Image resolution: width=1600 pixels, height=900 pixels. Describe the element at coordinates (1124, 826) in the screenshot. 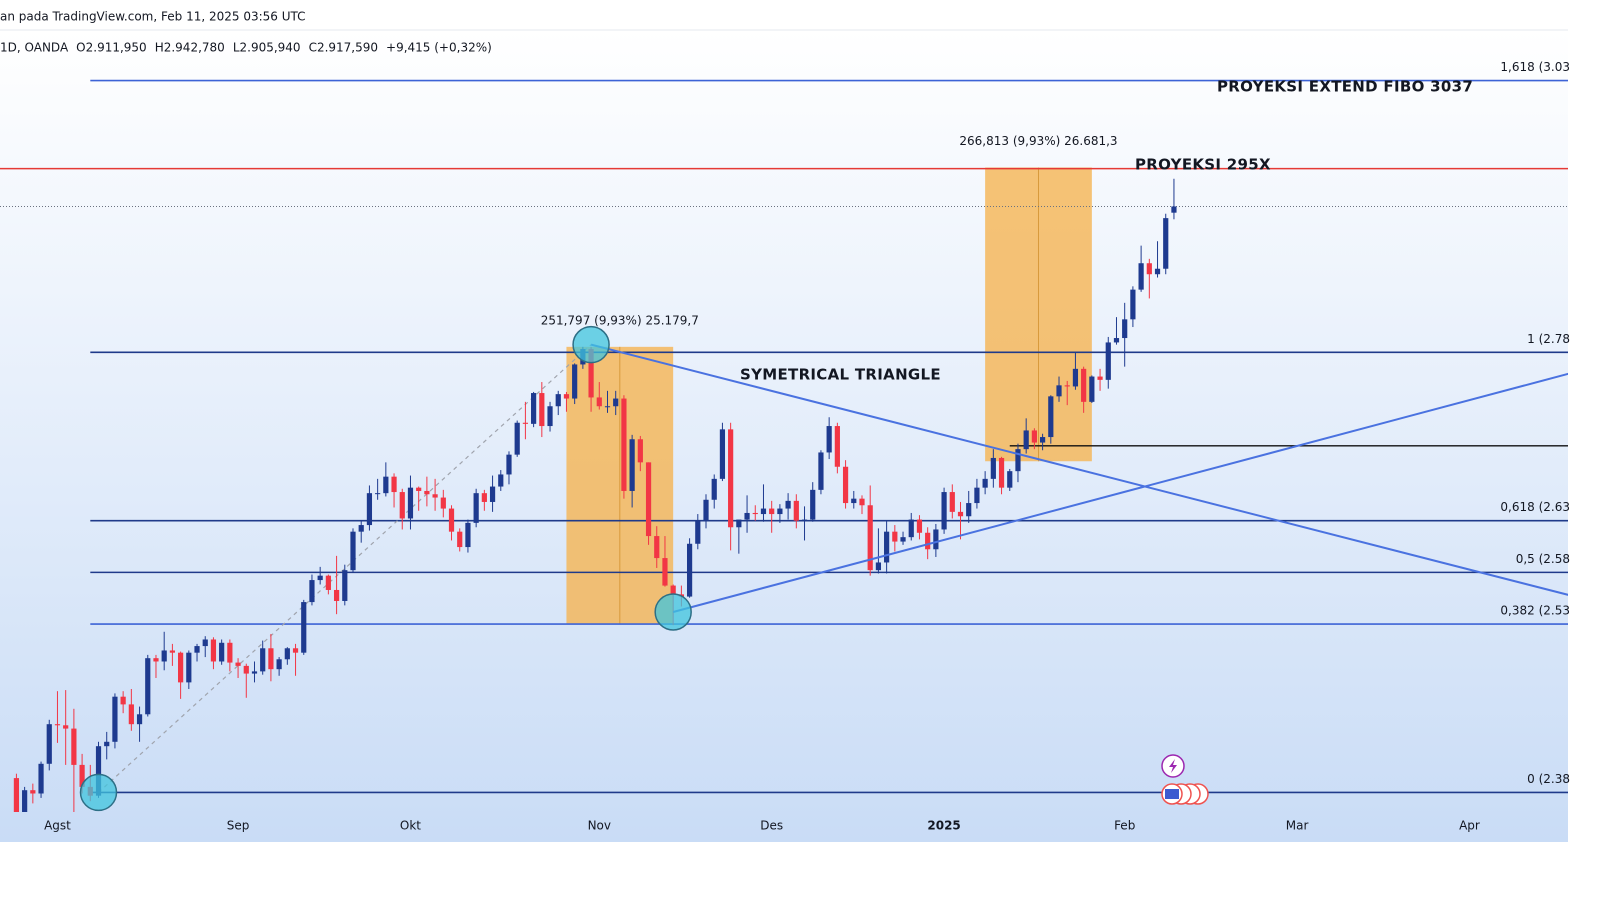

I see `x-tick-label: Feb` at that location.